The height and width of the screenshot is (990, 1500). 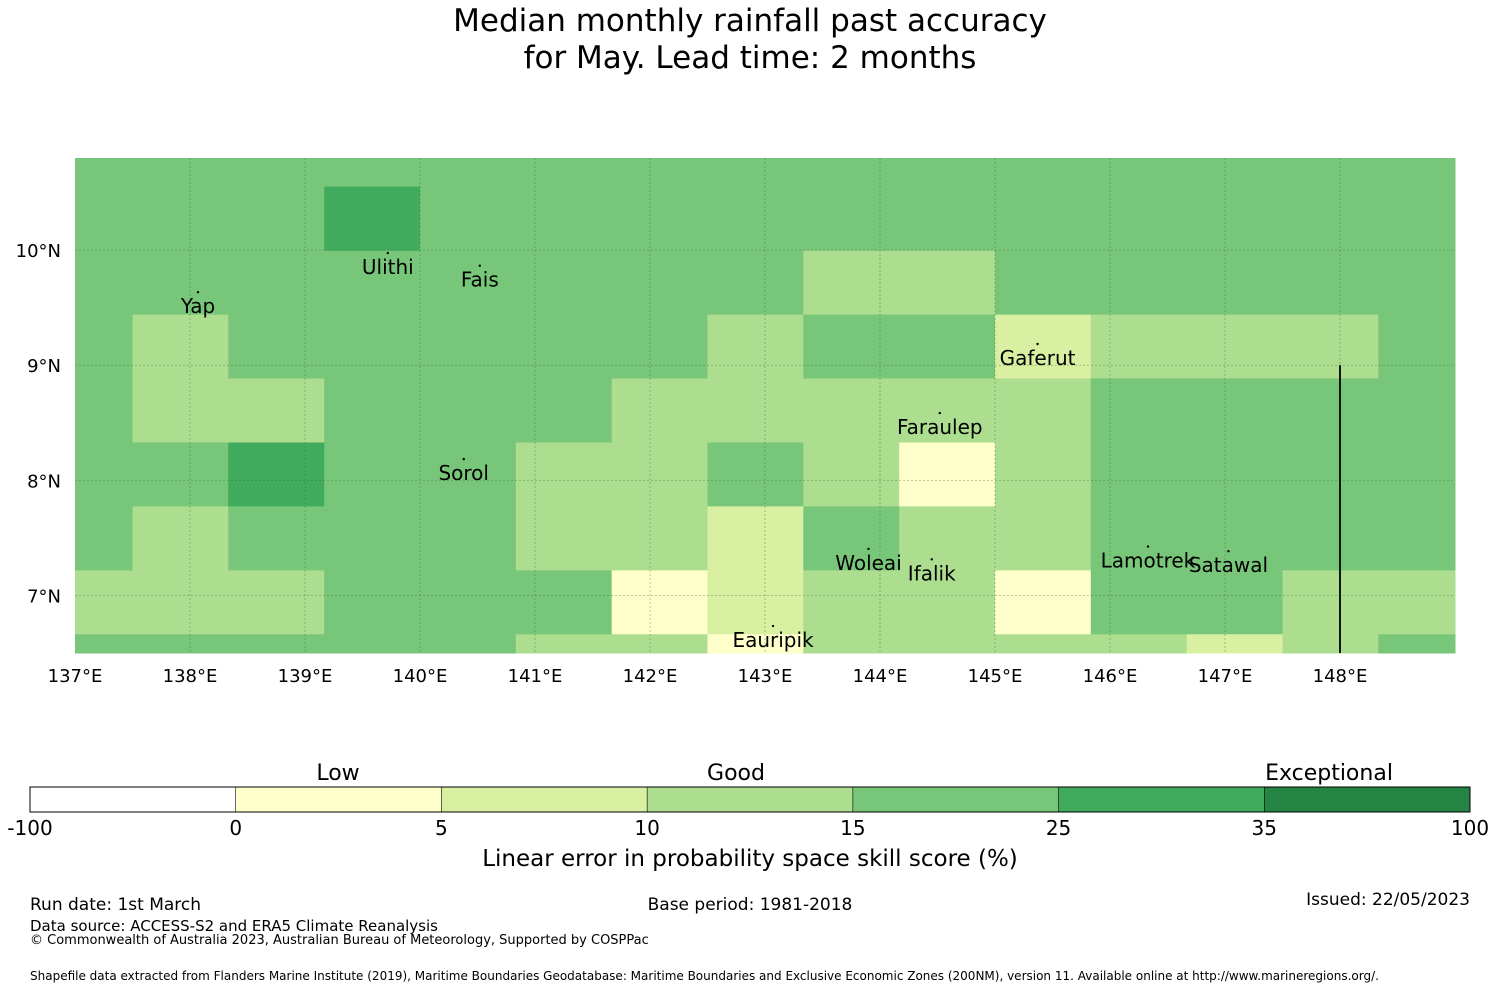 I want to click on island-label: Ulithi, so click(x=388, y=267).